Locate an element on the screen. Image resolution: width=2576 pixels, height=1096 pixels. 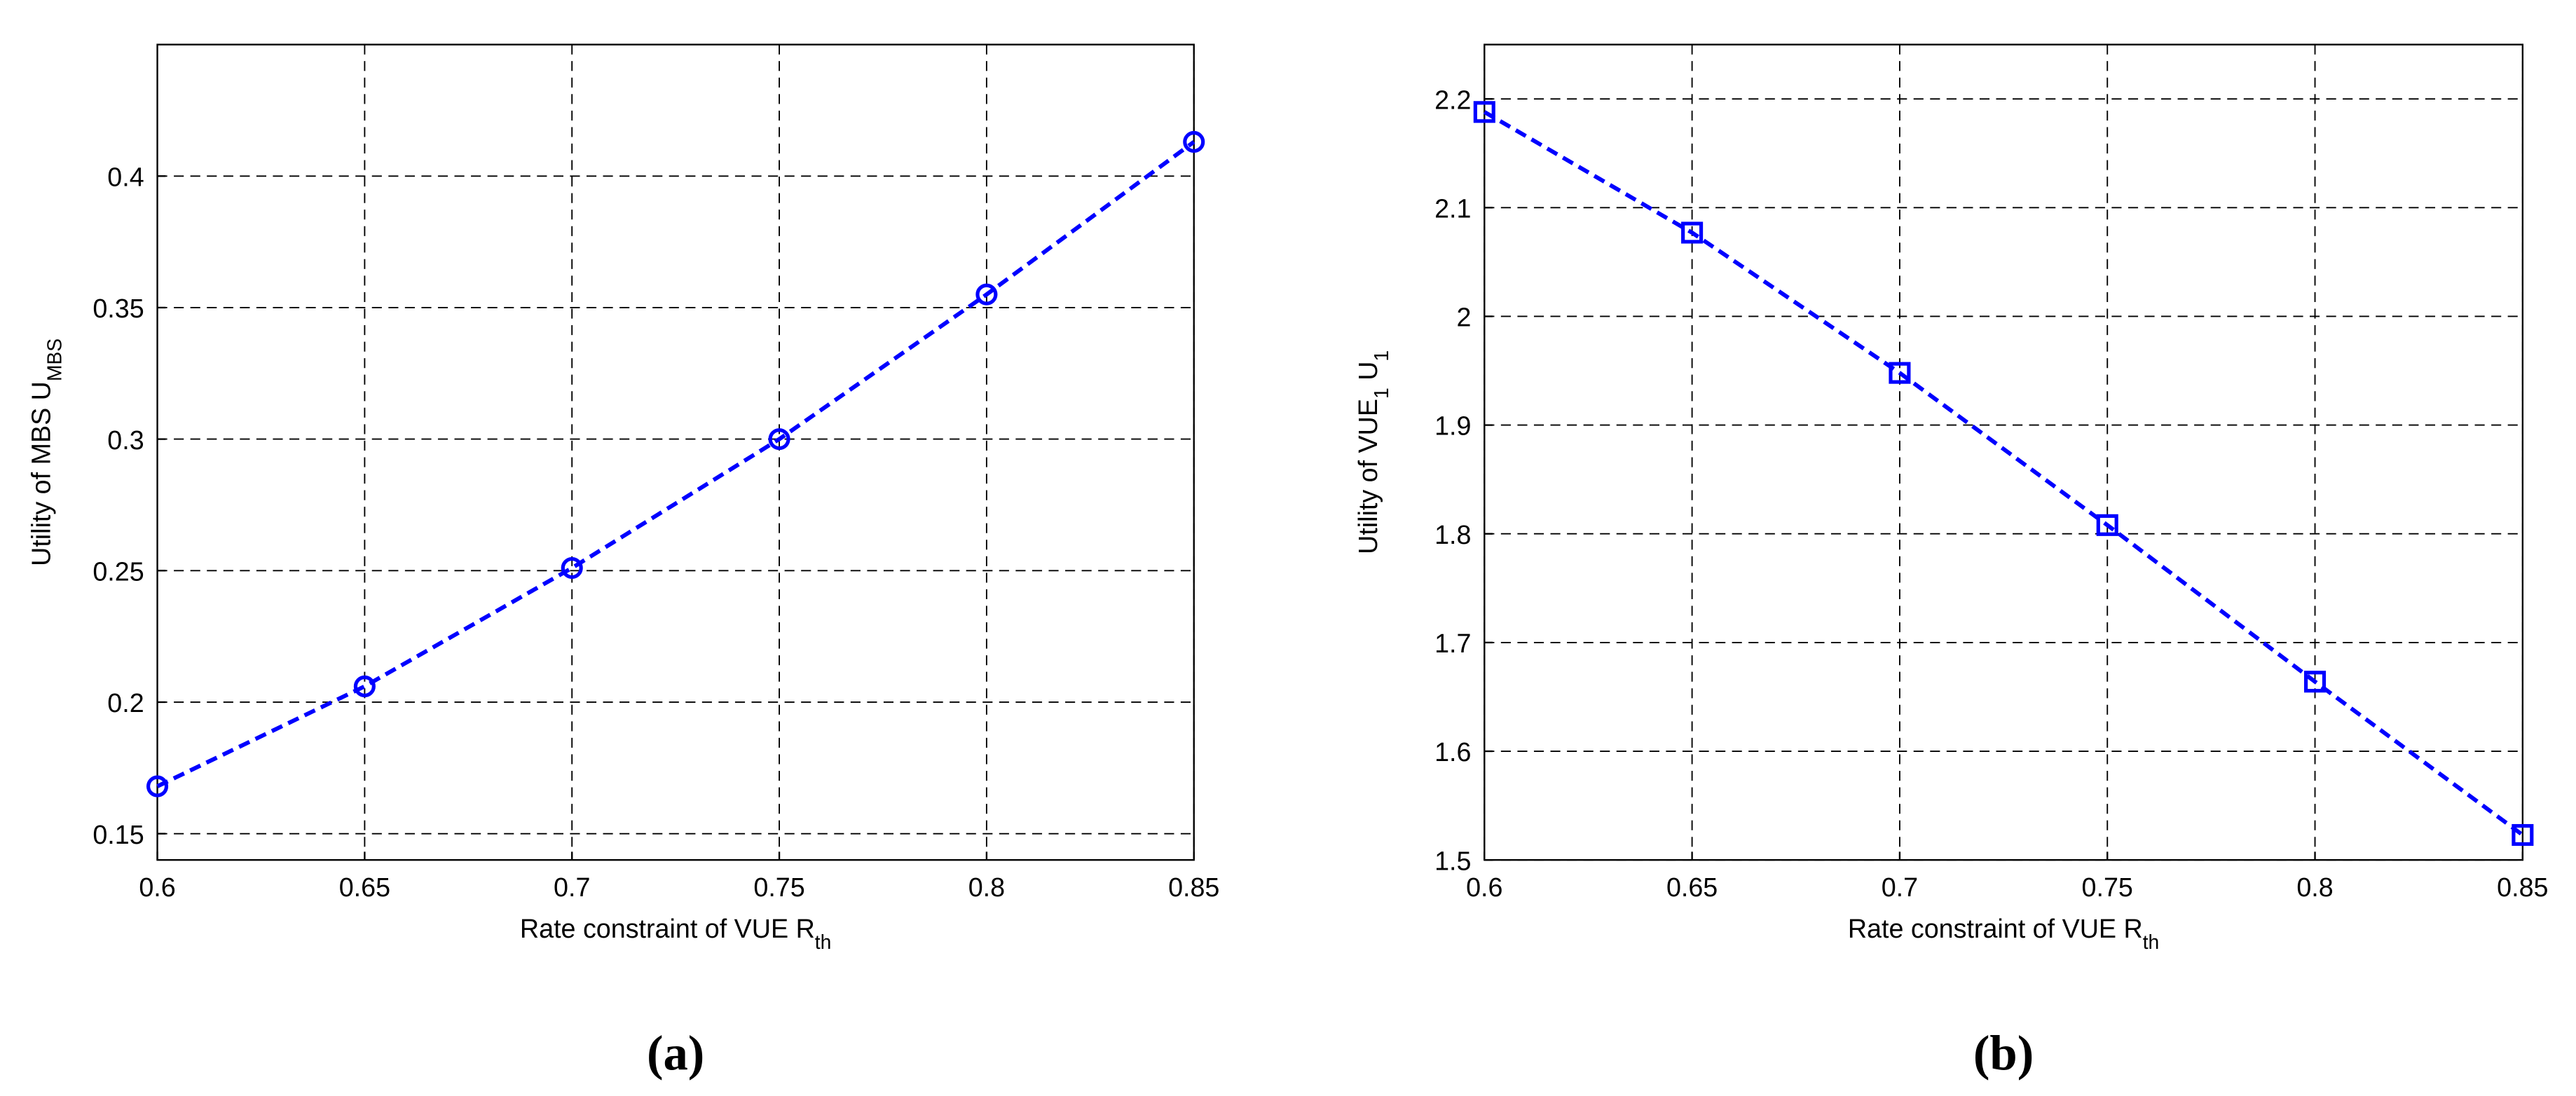
y-tick-label: 2.1 is located at coordinates (1453, 208).